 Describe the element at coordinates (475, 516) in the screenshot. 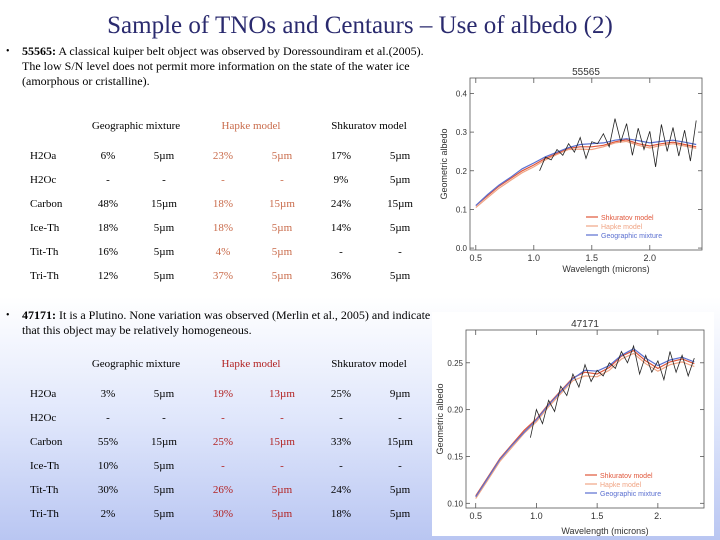

I see `x-tick-label: 0.5` at that location.